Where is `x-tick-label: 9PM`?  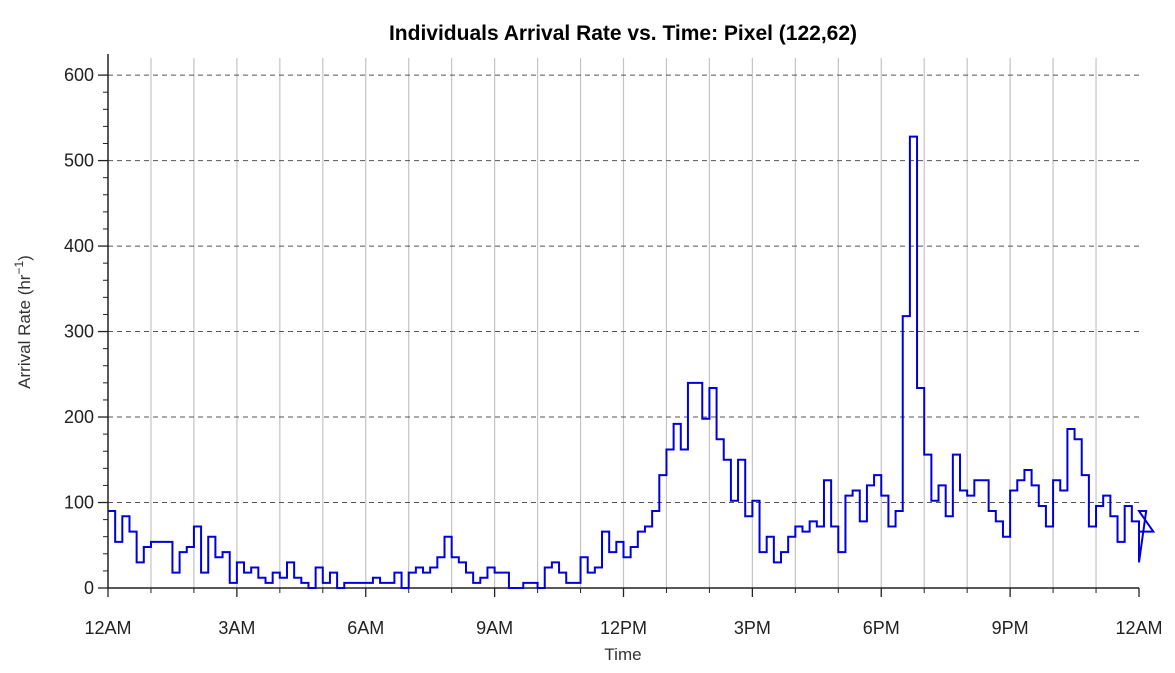
x-tick-label: 9PM is located at coordinates (1010, 628).